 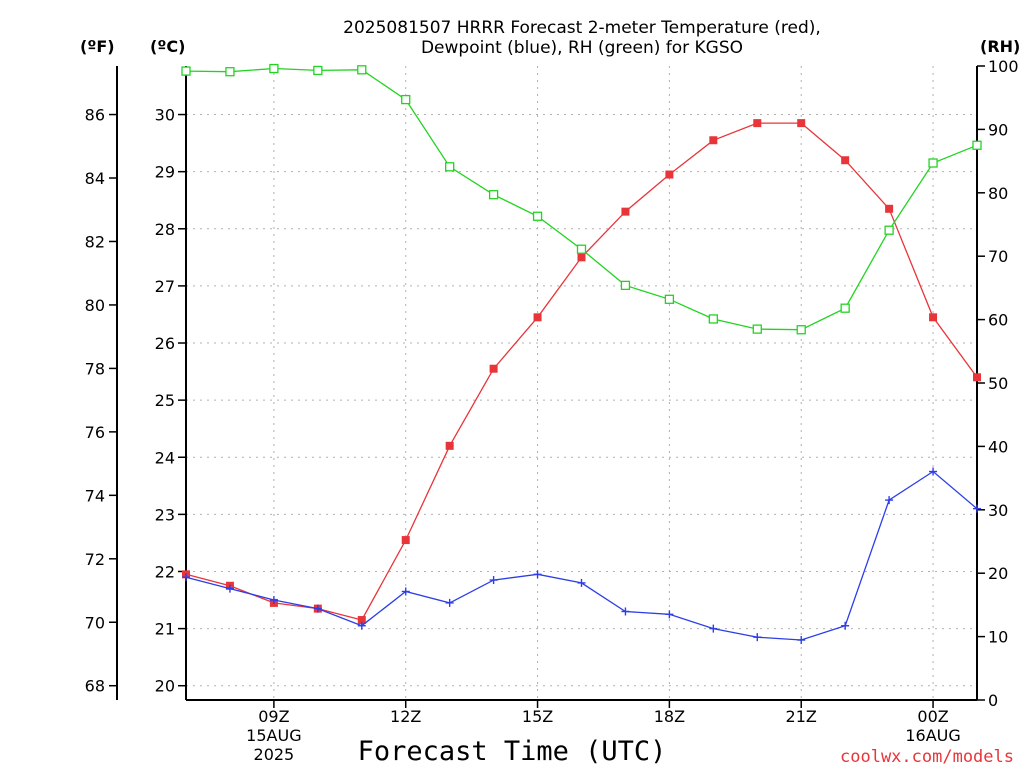 What do you see at coordinates (998, 637) in the screenshot?
I see `rh-tick-label: 10` at bounding box center [998, 637].